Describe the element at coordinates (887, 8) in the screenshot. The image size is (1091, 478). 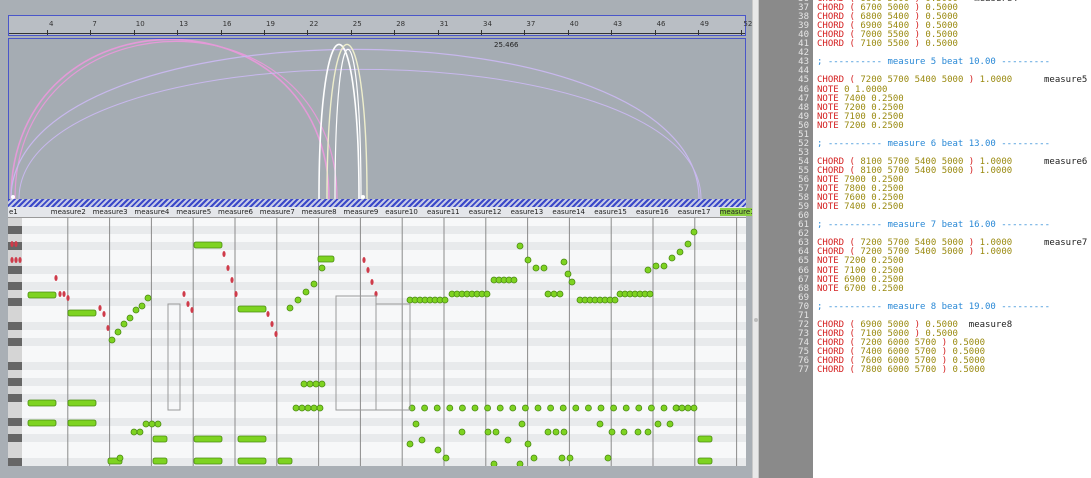
I see `code-line: CHORD ( 6700 5000 ) 0.5000` at that location.